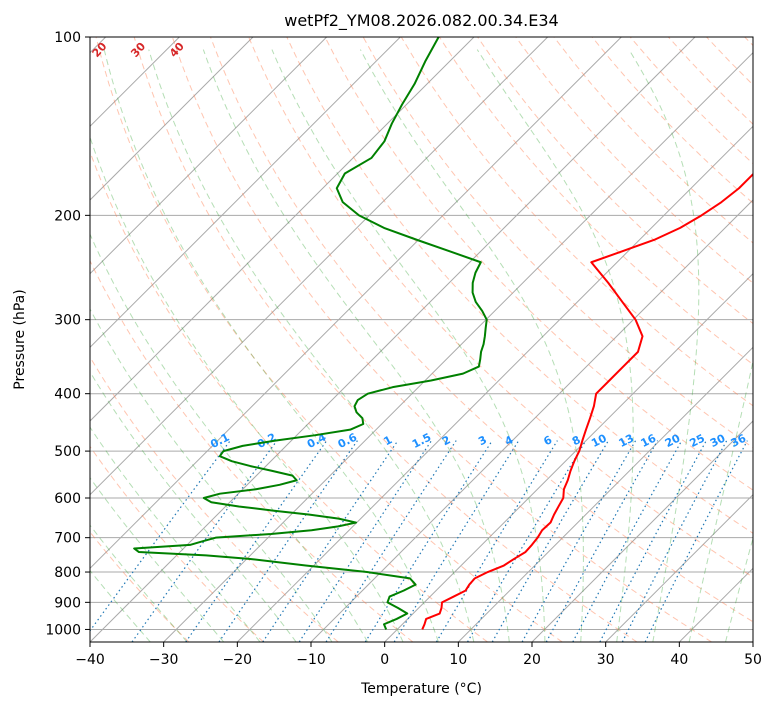 This screenshot has width=775, height=708. I want to click on y-tick-label: 700, so click(67, 539).